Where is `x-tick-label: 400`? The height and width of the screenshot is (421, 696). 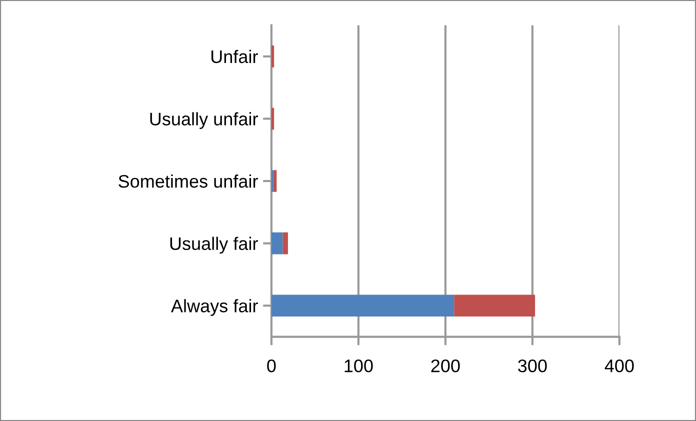 x-tick-label: 400 is located at coordinates (619, 366).